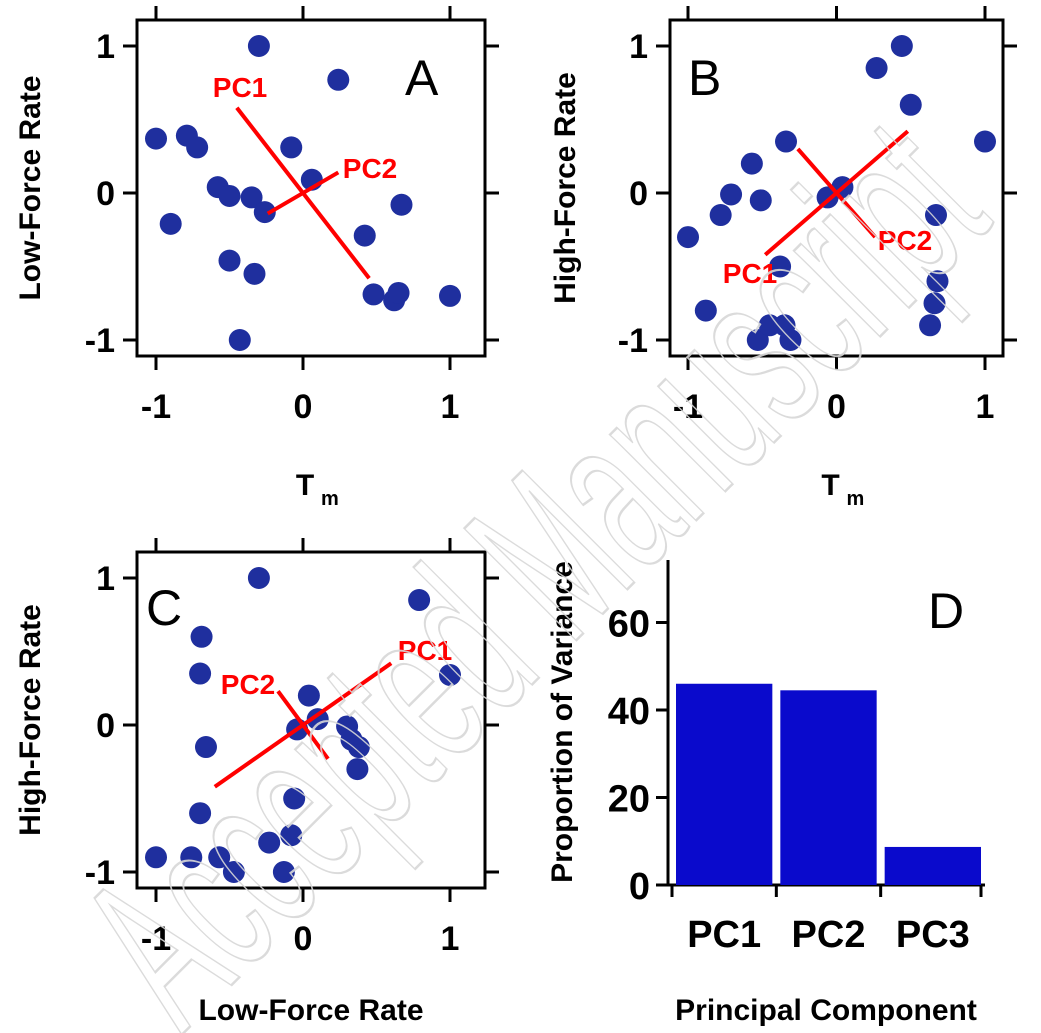 The height and width of the screenshot is (1033, 1041). I want to click on y-axis-label: Proportion of Variance, so click(562, 722).